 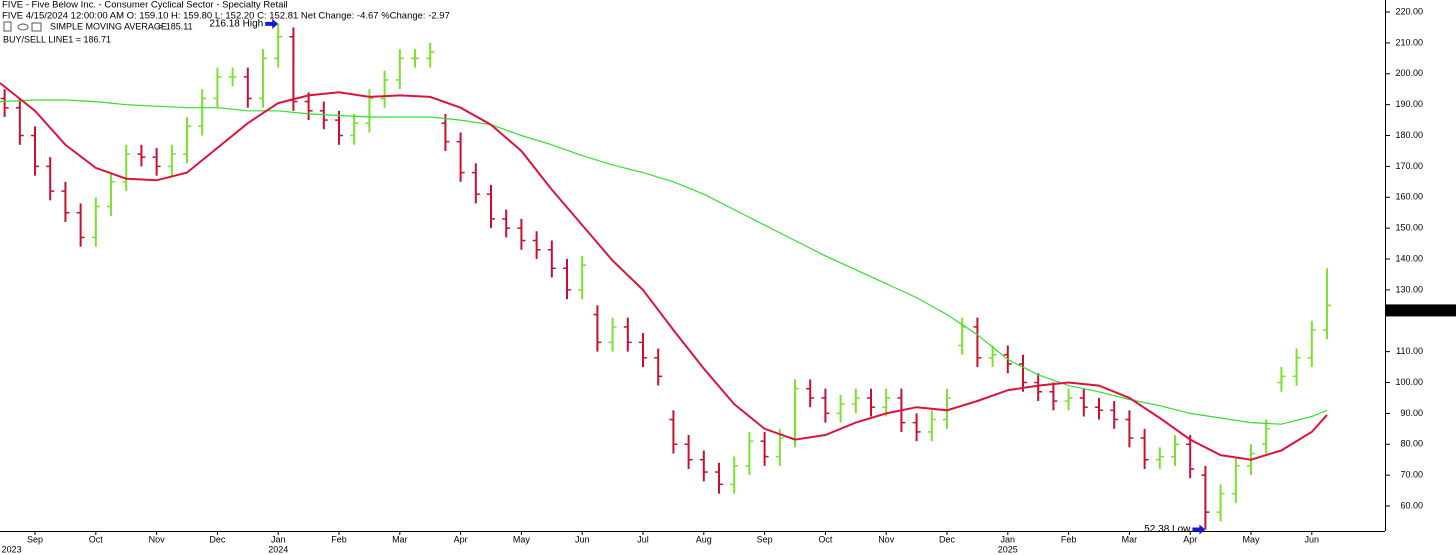 I want to click on last-price-label: 123.35, so click(x=1402, y=310).